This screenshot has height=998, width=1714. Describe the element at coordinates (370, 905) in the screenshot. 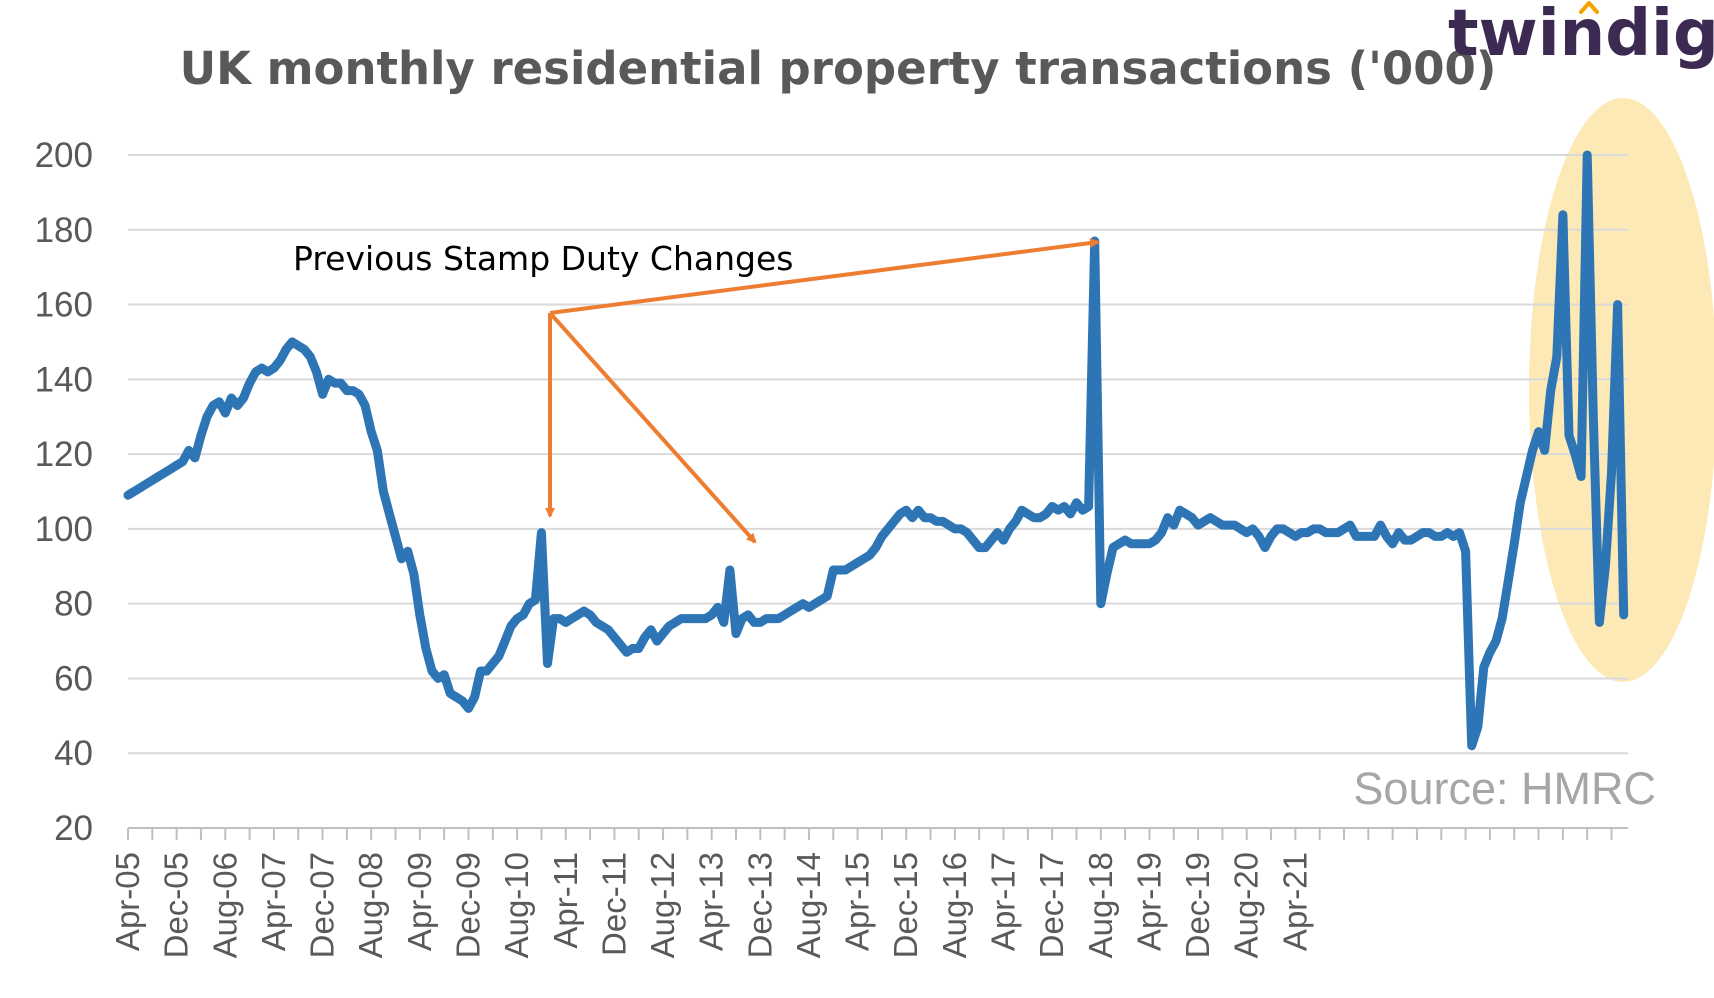

I see `x-tick-label: Aug-08` at that location.